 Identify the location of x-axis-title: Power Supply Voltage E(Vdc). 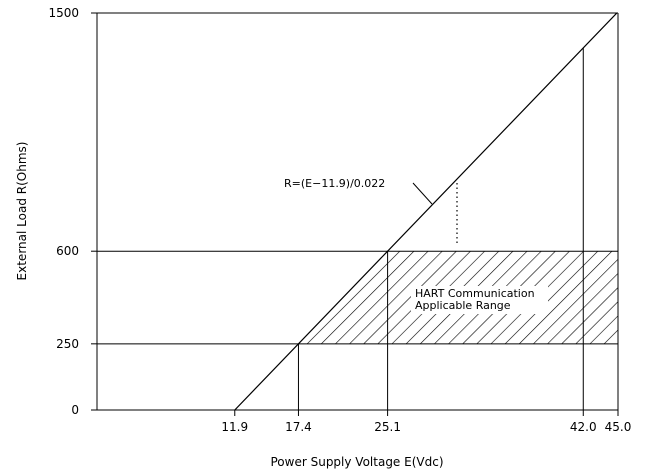
(357, 462).